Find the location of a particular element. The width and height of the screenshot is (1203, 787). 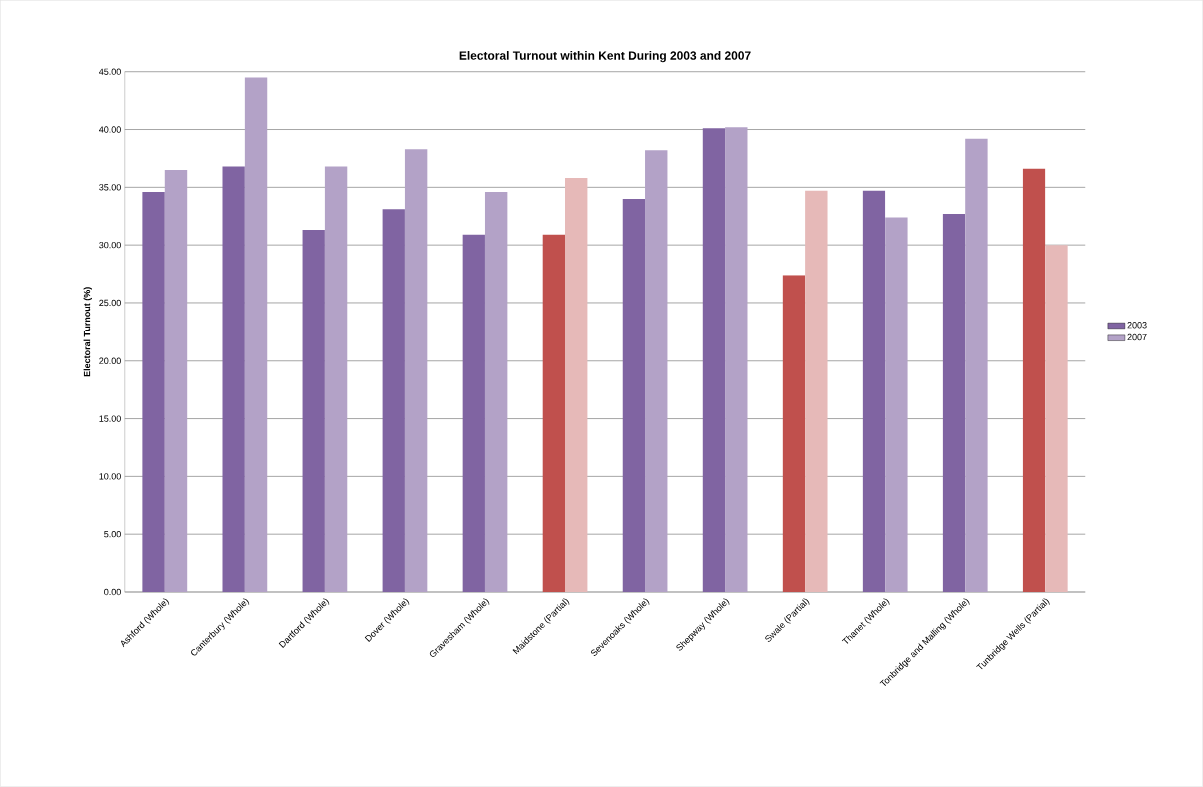

legend-label: 2003 is located at coordinates (1137, 325).